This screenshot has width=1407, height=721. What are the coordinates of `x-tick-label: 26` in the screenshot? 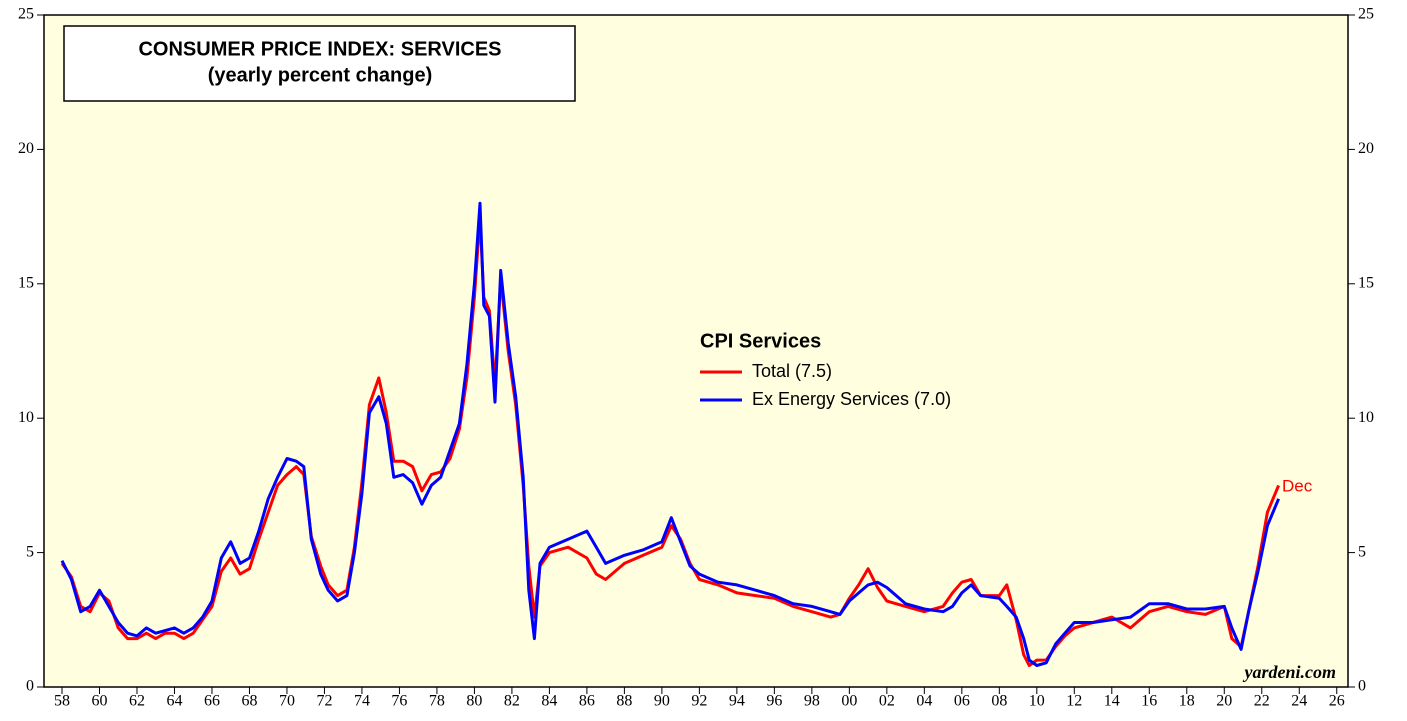 It's located at (1337, 701).